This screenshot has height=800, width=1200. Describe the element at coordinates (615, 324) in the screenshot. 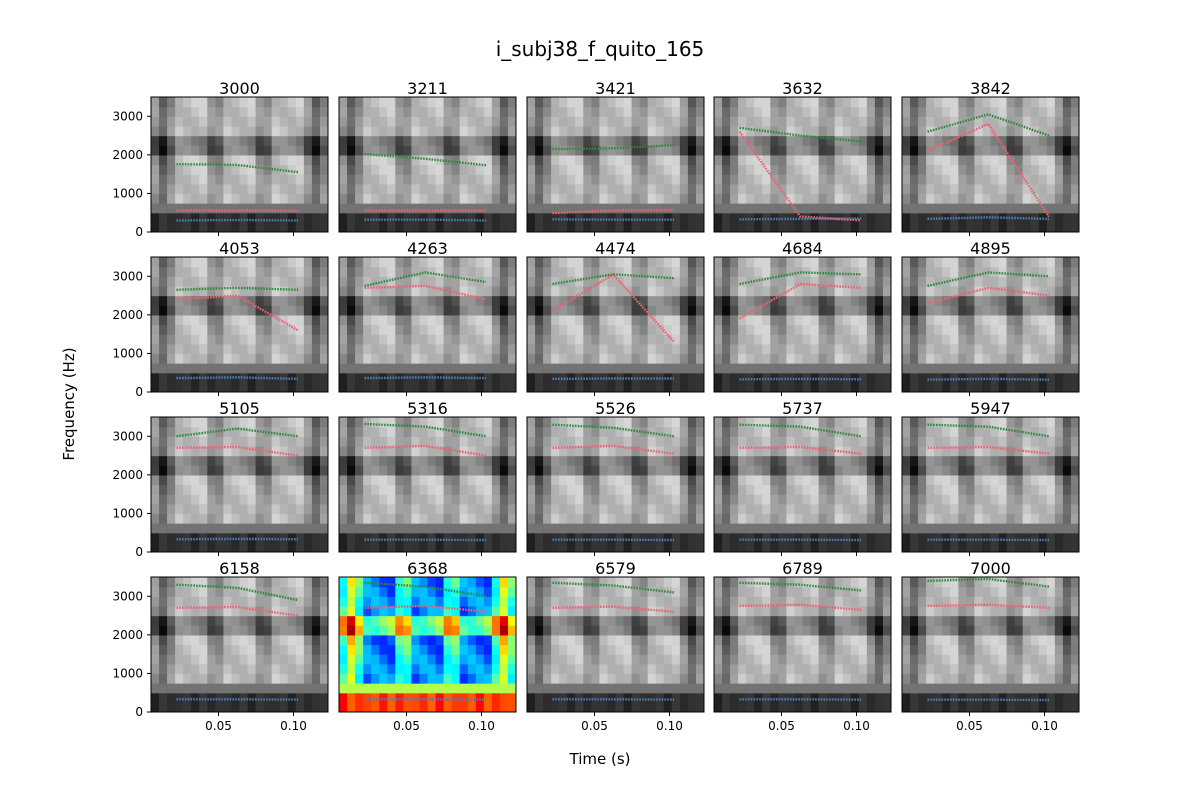

I see `spectrogram-image` at that location.